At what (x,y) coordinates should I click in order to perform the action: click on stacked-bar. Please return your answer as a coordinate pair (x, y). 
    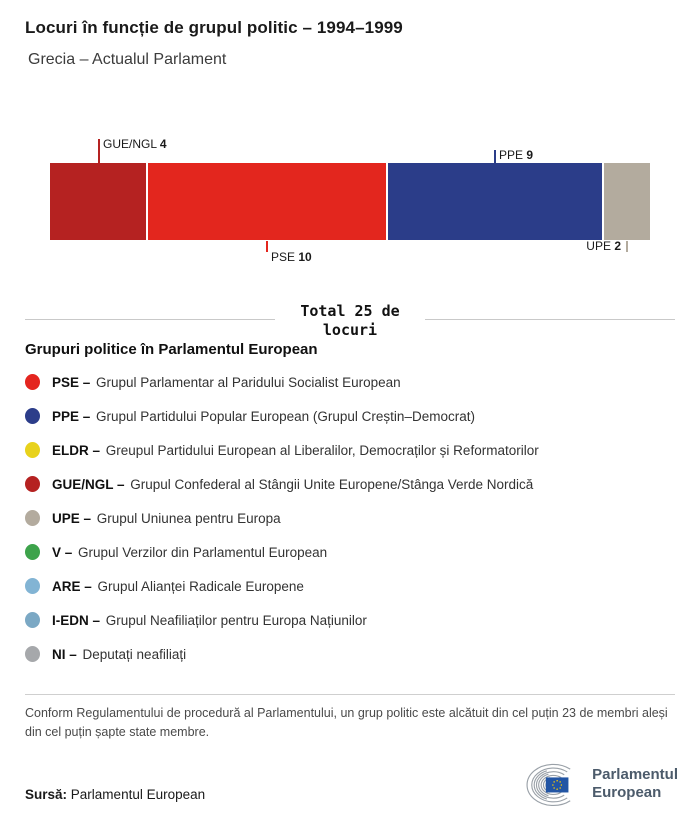
    Looking at the image, I should click on (350, 201).